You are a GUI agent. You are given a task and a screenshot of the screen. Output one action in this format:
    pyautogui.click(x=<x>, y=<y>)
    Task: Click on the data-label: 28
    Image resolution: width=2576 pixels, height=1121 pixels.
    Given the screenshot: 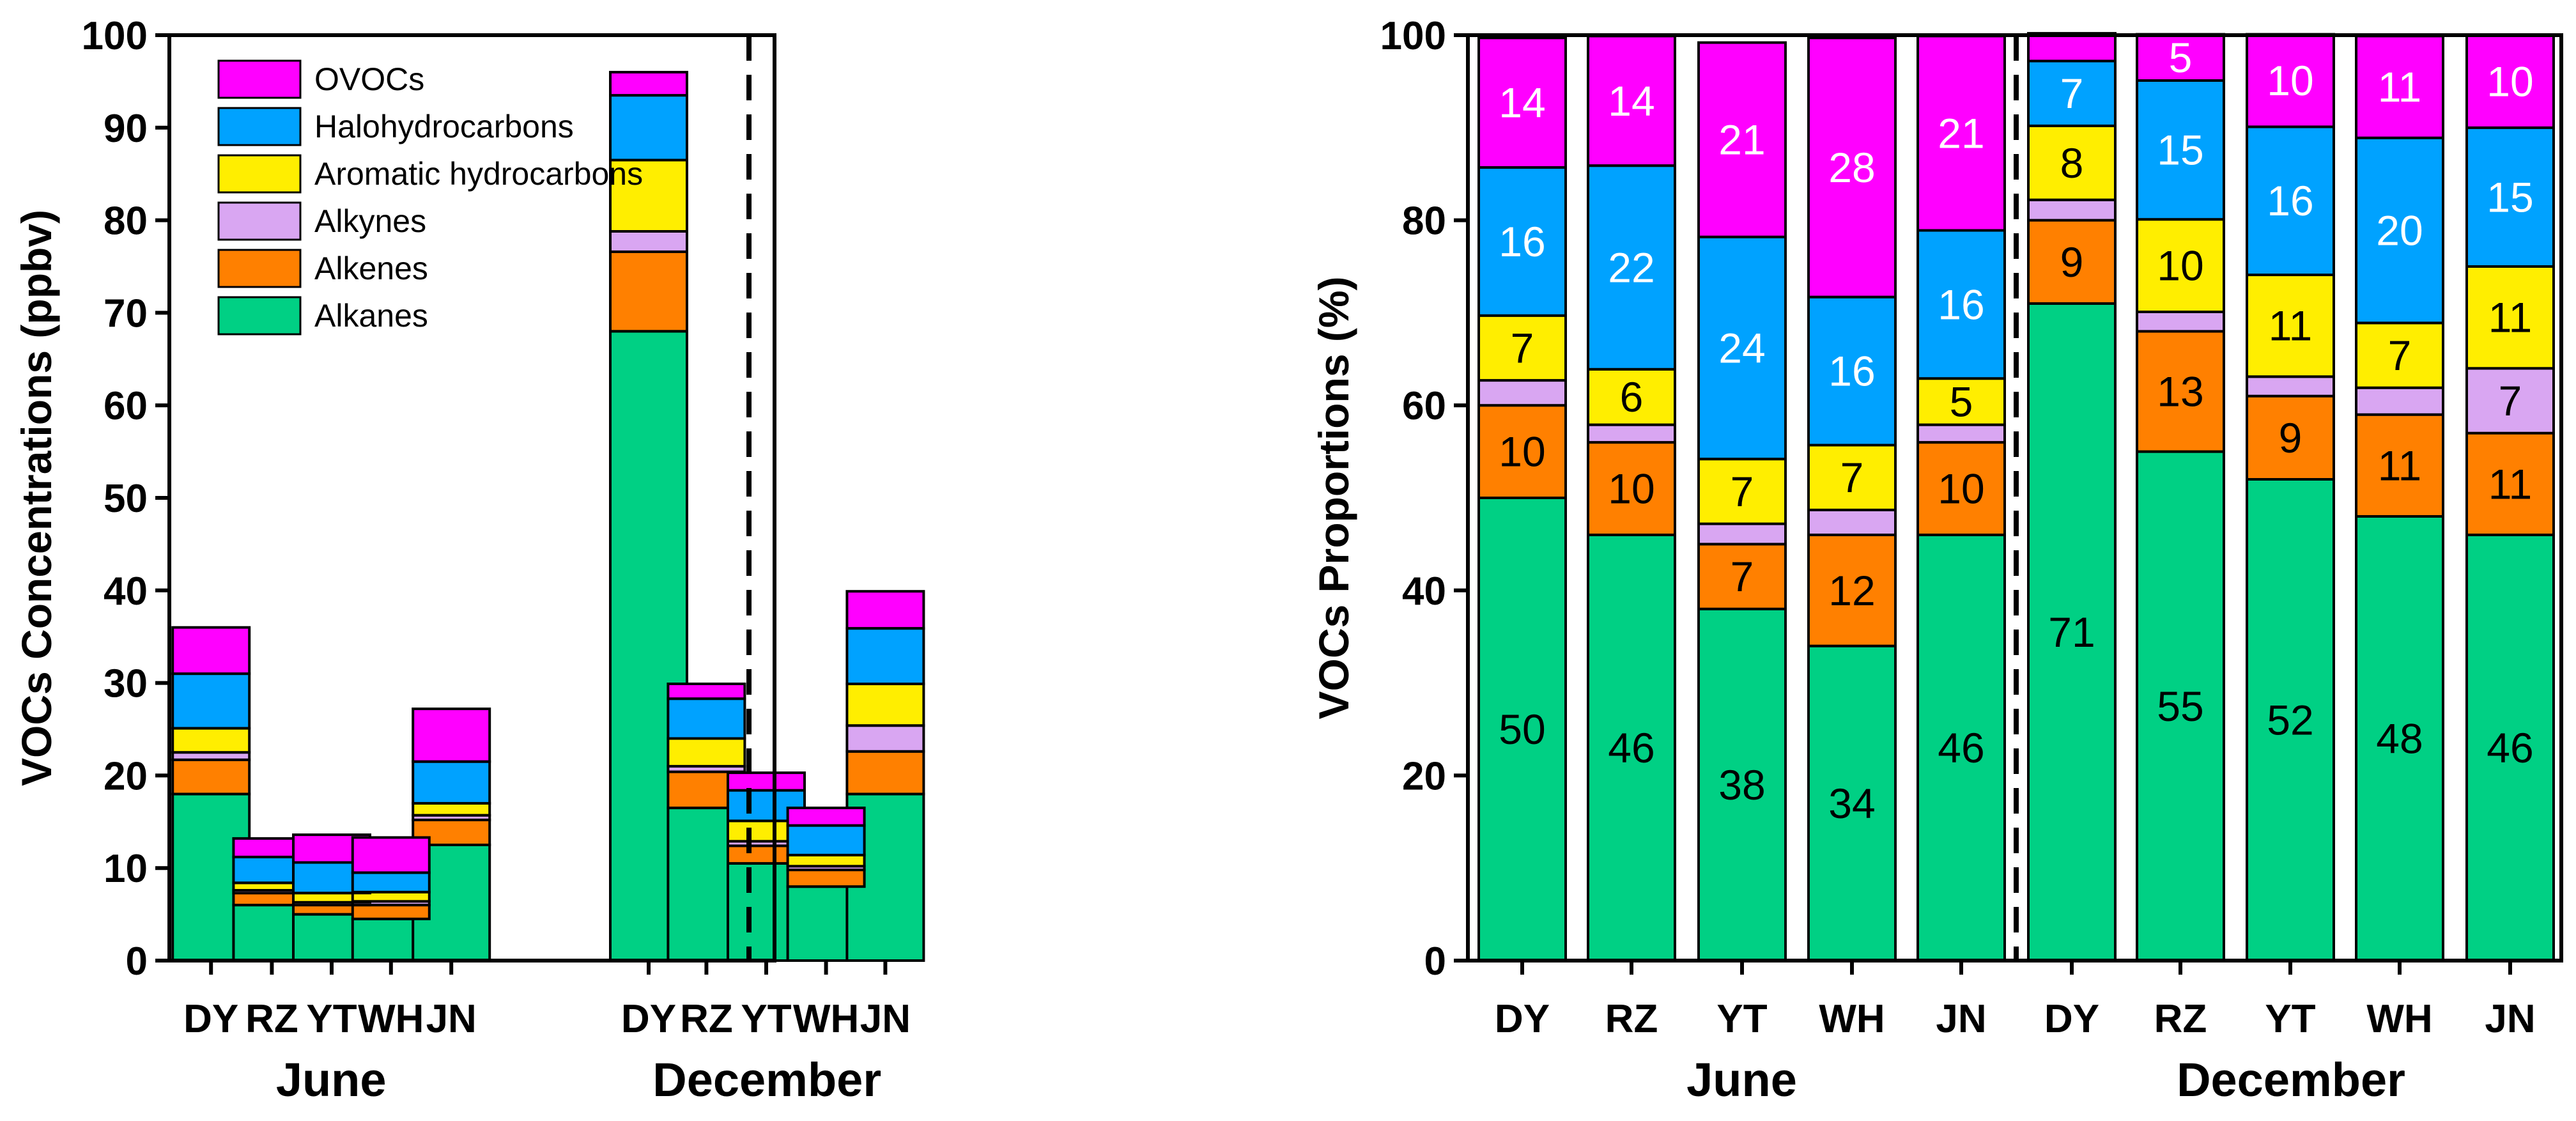 What is the action you would take?
    pyautogui.click(x=1851, y=168)
    